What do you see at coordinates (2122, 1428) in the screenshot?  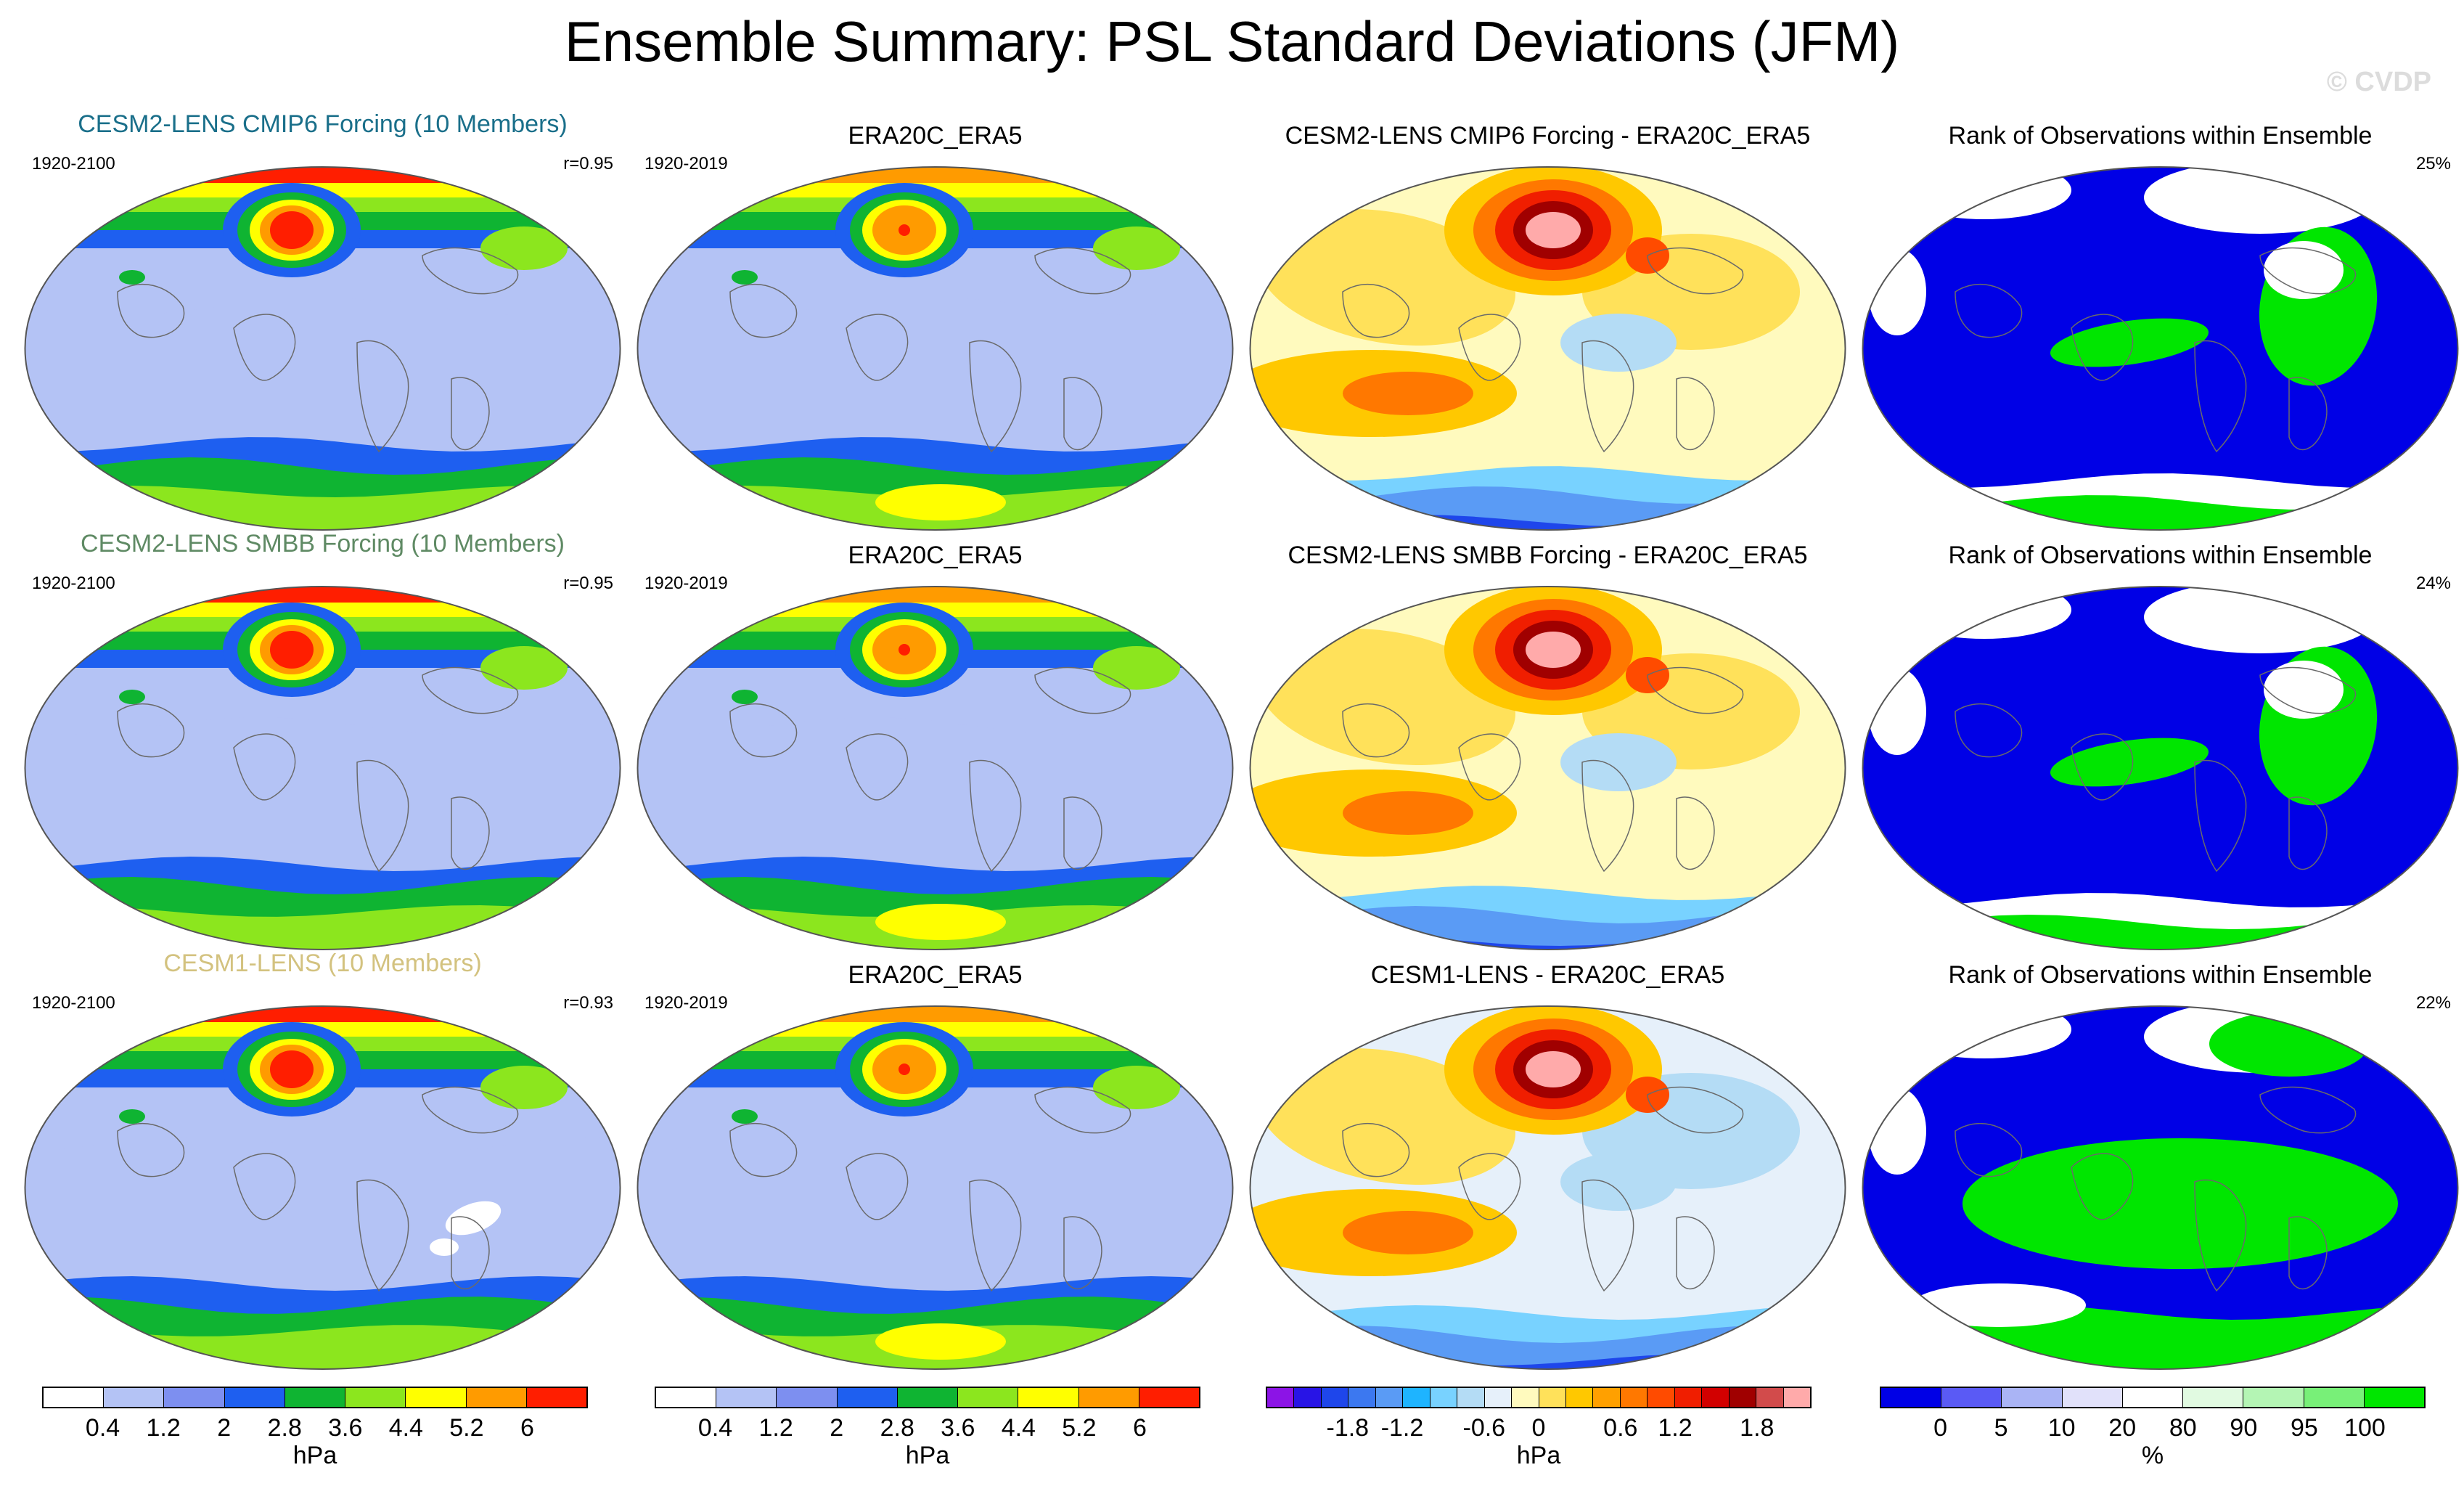 I see `rank-colorbar-tick-label: 20` at bounding box center [2122, 1428].